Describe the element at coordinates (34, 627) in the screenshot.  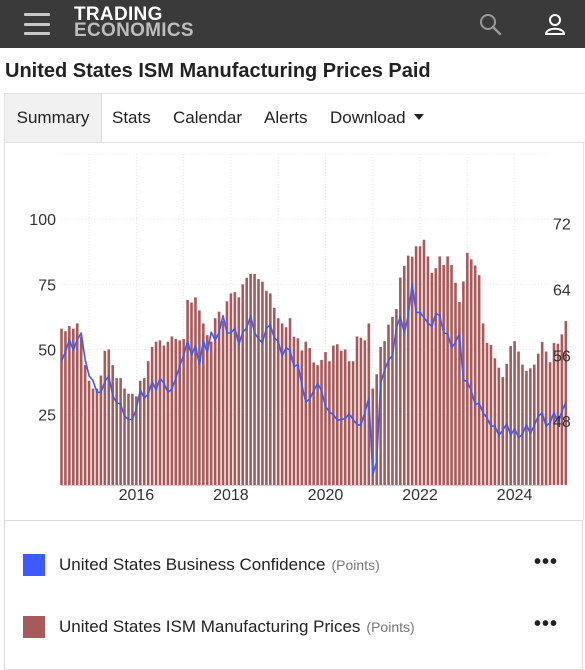
I see `legend-swatch-ism-prices` at that location.